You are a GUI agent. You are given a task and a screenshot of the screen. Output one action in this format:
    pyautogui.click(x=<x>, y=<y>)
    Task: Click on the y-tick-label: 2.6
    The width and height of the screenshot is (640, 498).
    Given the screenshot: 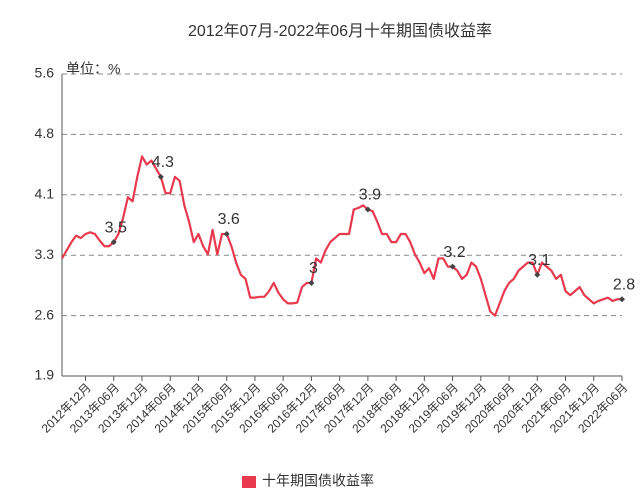 What is the action you would take?
    pyautogui.click(x=45, y=314)
    